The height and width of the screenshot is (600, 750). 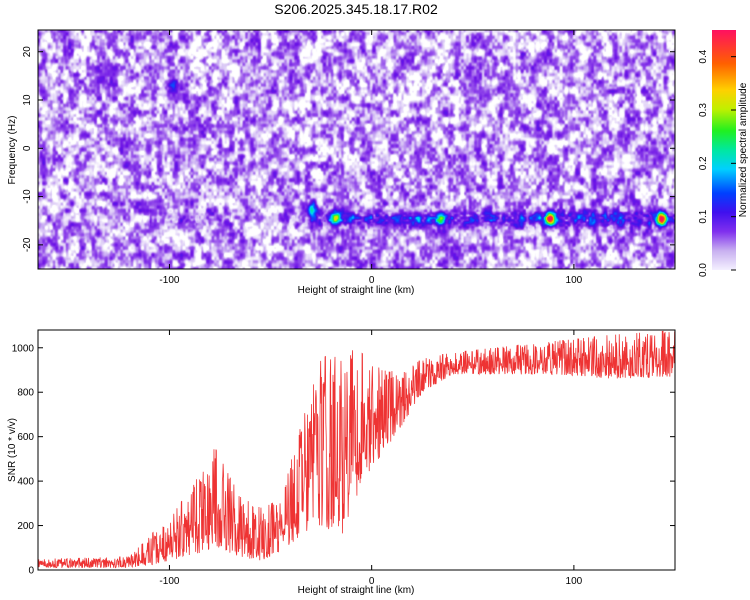 What do you see at coordinates (356, 290) in the screenshot?
I see `spectrogram-x-label: Height of straight line (km)` at bounding box center [356, 290].